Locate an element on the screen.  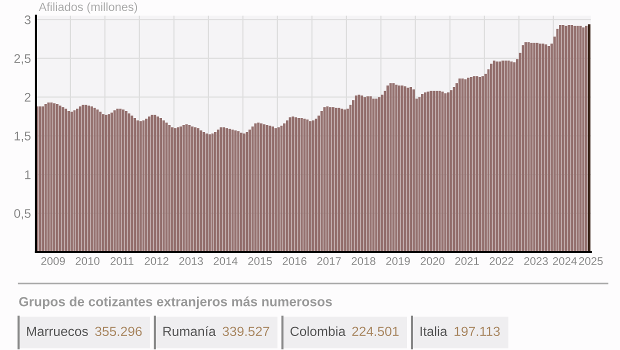
text: Italia 197.113 is located at coordinates (460, 331).